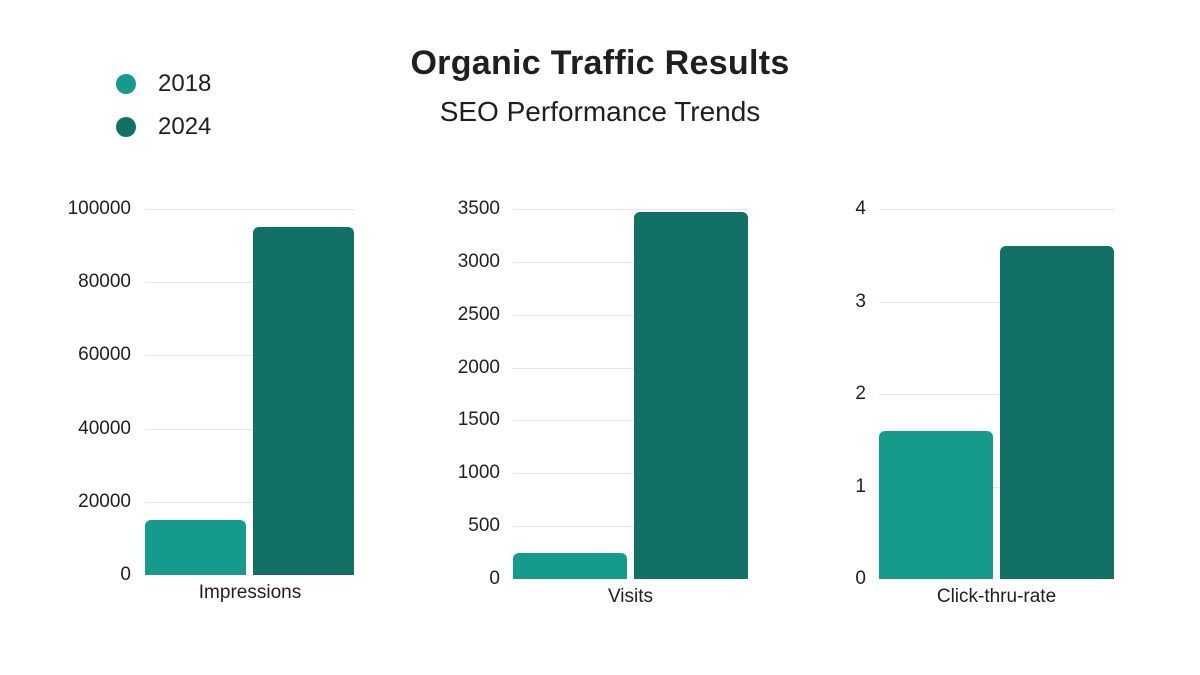  What do you see at coordinates (630, 596) in the screenshot?
I see `x-axis-label: Visits` at bounding box center [630, 596].